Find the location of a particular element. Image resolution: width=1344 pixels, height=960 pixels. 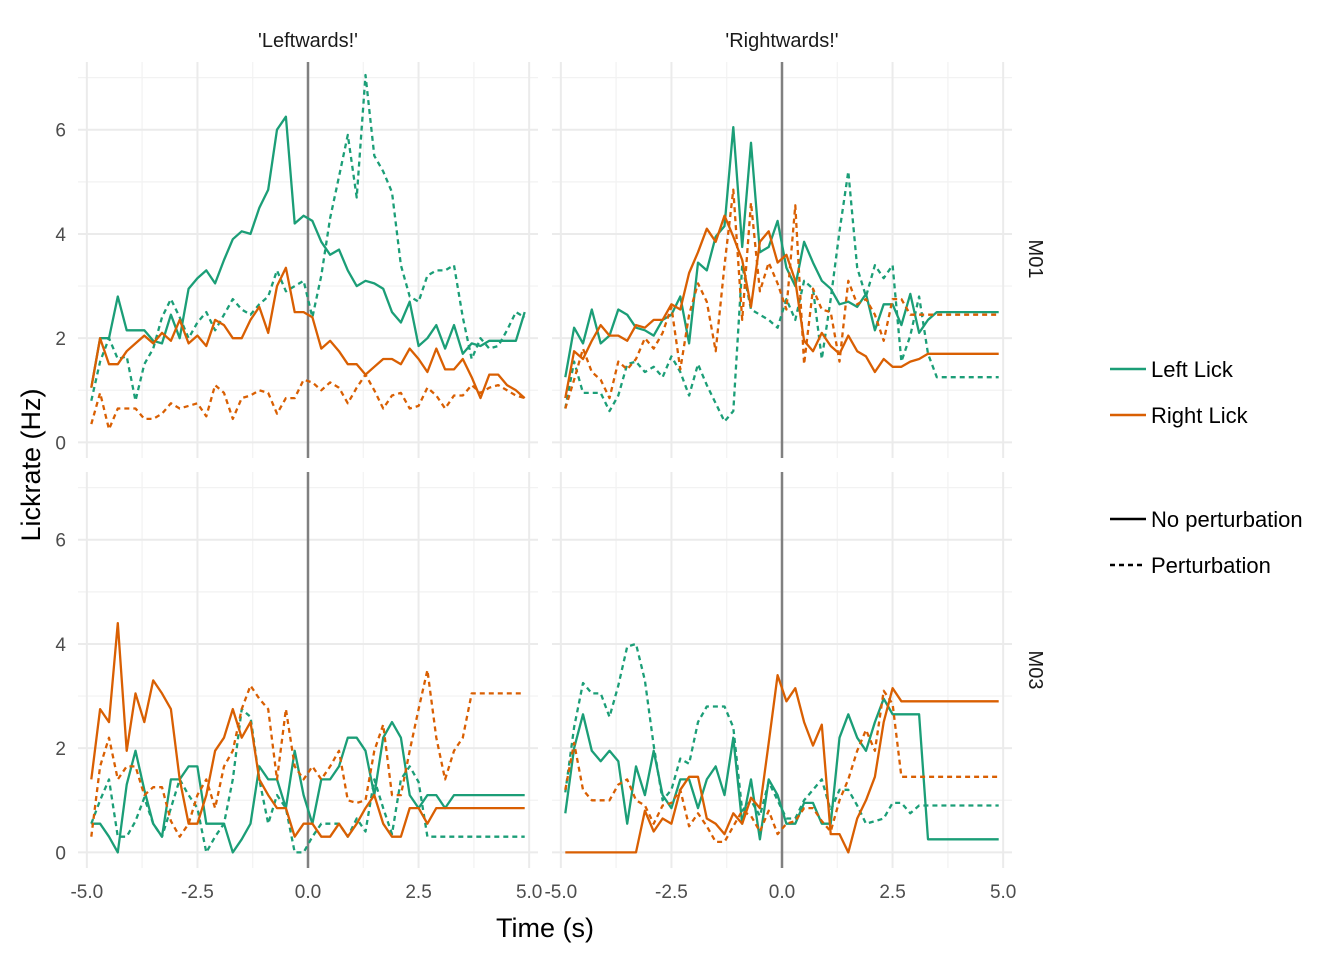

strip-label-leftwards: 'Leftwards!' is located at coordinates (308, 41).